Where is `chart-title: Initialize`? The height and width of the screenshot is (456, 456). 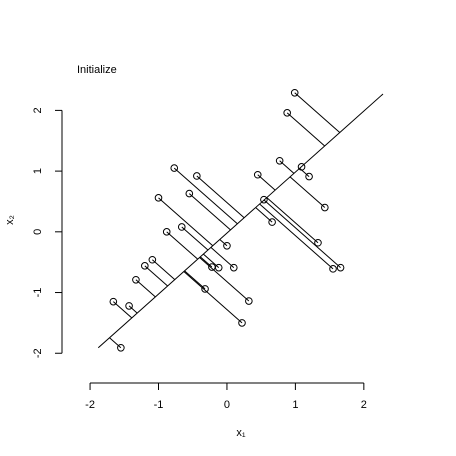 chart-title: Initialize is located at coordinates (97, 70).